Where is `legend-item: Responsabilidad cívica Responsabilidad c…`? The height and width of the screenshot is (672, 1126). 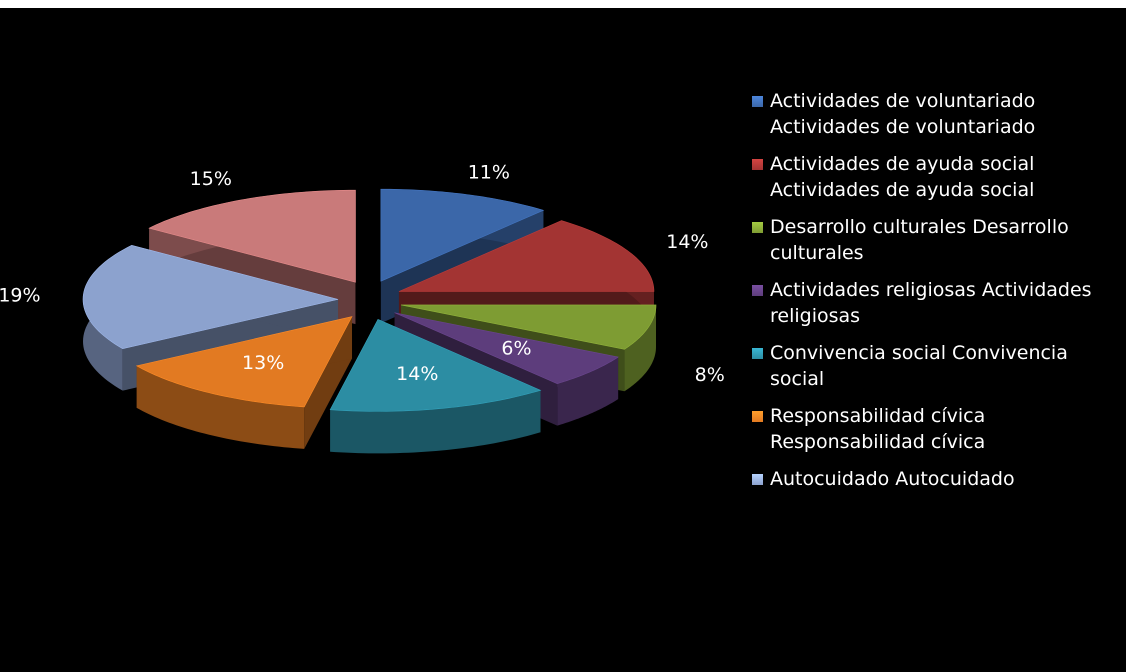
legend-item: Responsabilidad cívica Responsabilidad c… is located at coordinates (932, 429).